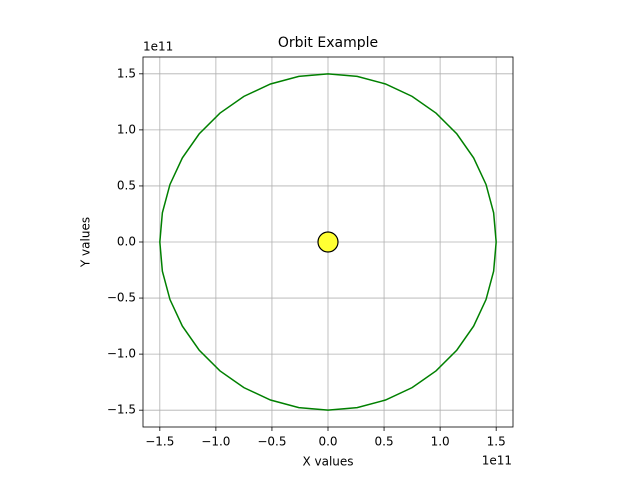  I want to click on x-axis-label: X values, so click(327, 462).